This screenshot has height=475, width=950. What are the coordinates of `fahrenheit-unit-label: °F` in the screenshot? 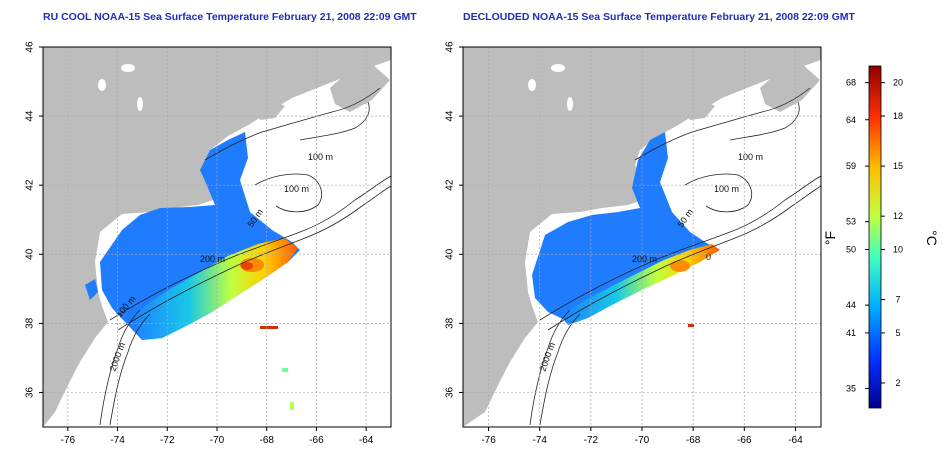 It's located at (830, 238).